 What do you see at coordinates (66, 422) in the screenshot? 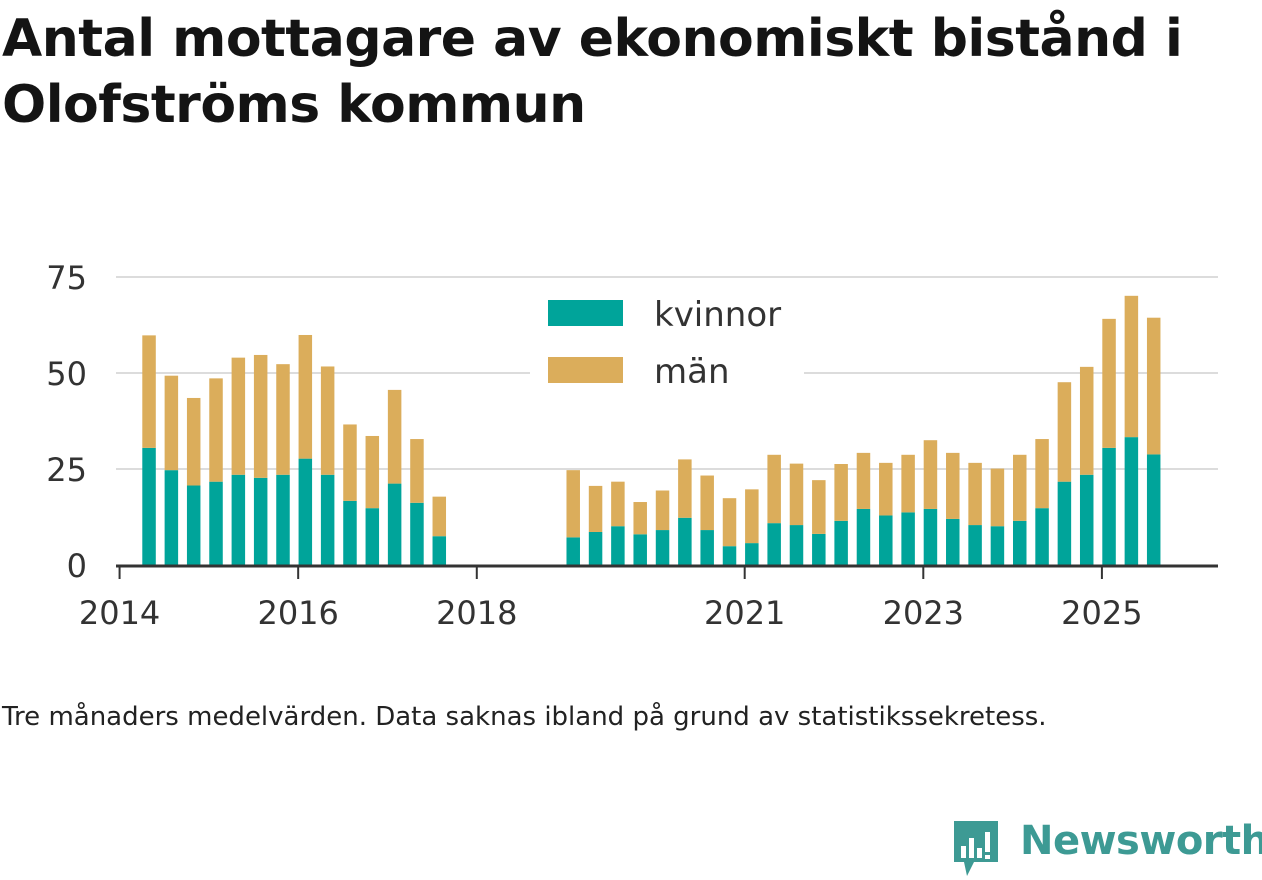
I see `y-axis-ticks: 0 25 50 75` at bounding box center [66, 422].